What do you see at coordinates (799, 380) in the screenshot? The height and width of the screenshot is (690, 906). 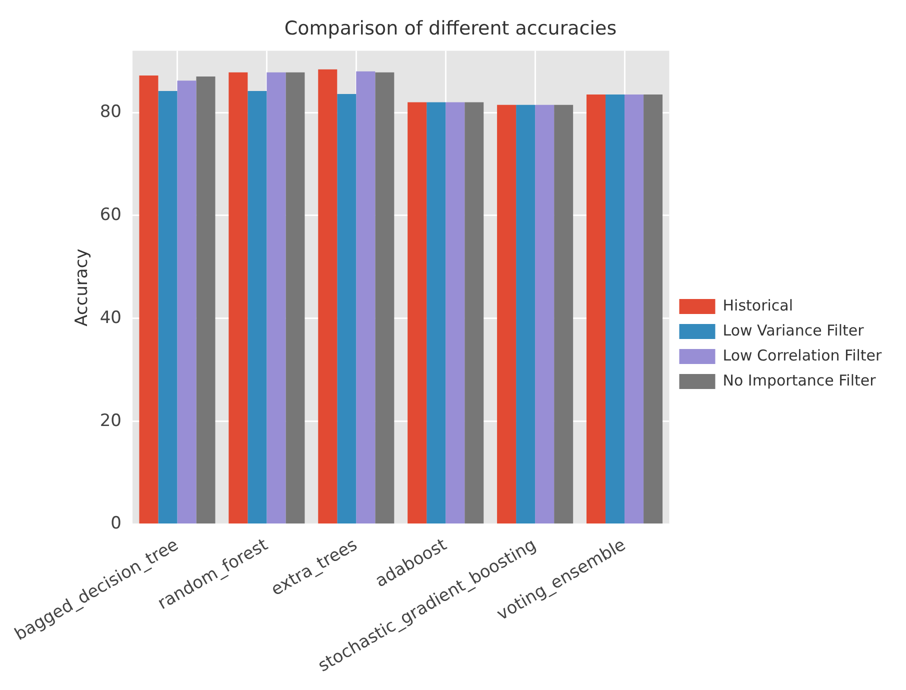 I see `legend-label: No Importance Filter` at bounding box center [799, 380].